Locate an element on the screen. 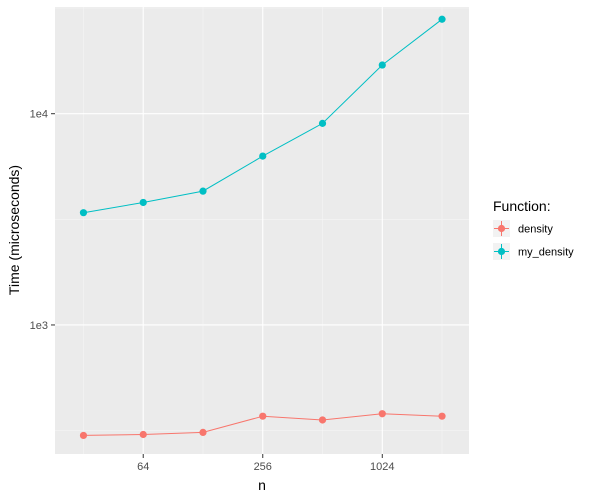  legend-label-density: density is located at coordinates (535, 230).